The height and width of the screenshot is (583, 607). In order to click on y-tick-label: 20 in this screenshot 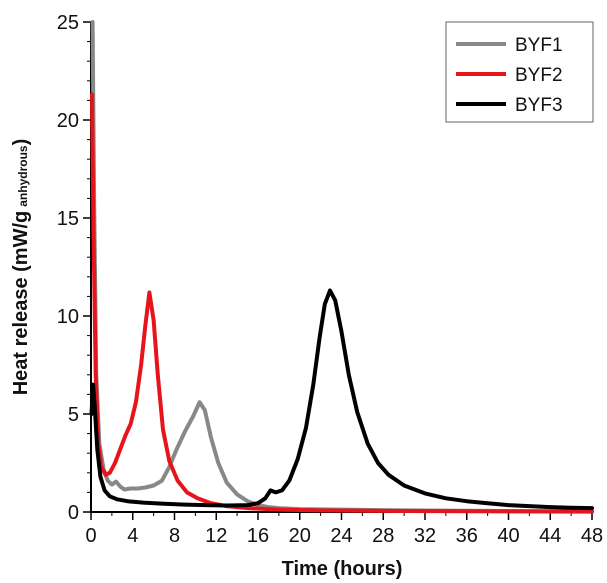, I will do `click(68, 121)`.